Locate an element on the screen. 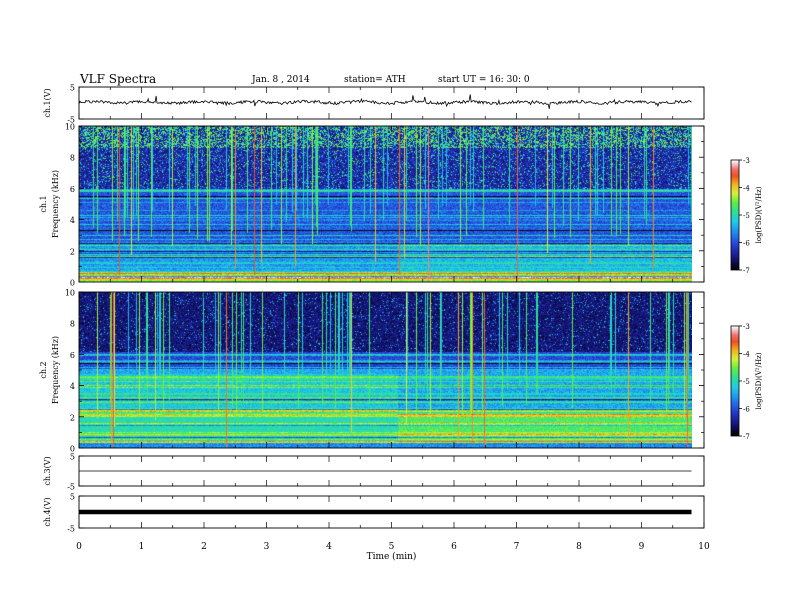 Image resolution: width=792 pixels, height=612 pixels. ch3-wave-ylabel: ch.3(V) is located at coordinates (47, 470).